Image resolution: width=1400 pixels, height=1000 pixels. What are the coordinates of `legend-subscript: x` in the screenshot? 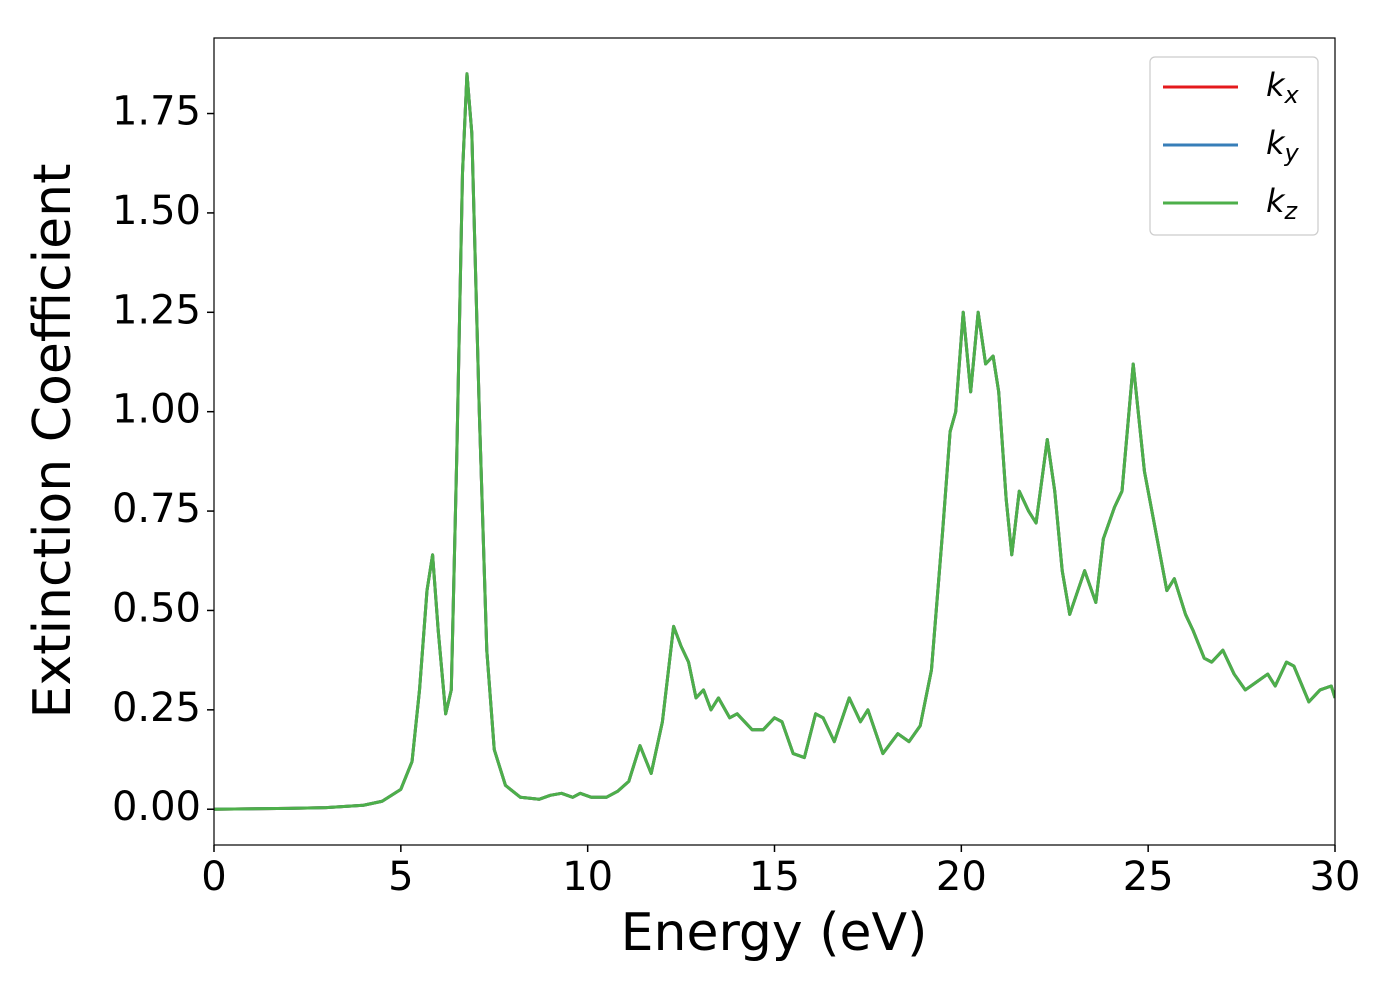 It's located at (1292, 95).